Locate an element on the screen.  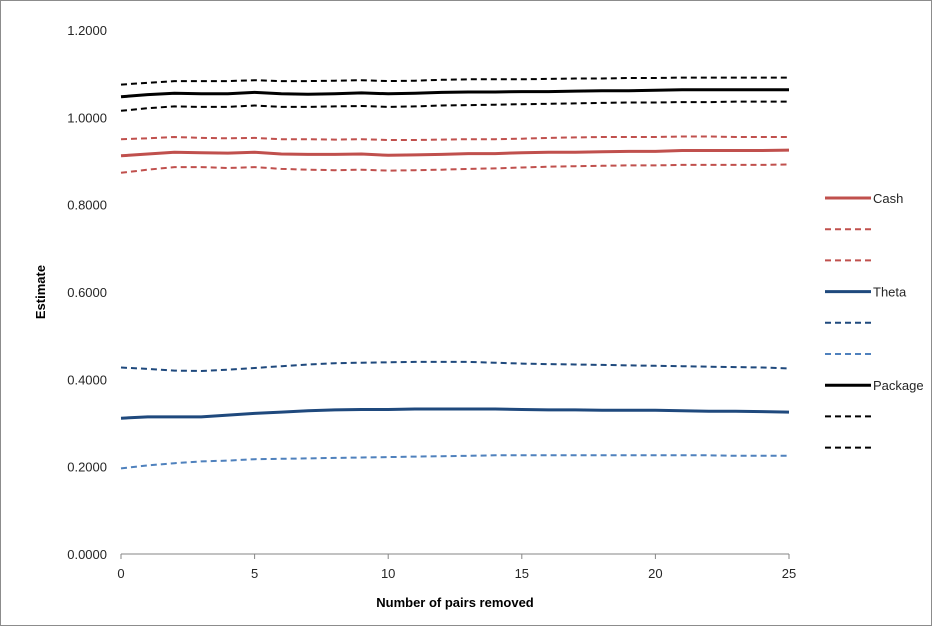
x-axis-title: Number of pairs removed is located at coordinates (455, 602).